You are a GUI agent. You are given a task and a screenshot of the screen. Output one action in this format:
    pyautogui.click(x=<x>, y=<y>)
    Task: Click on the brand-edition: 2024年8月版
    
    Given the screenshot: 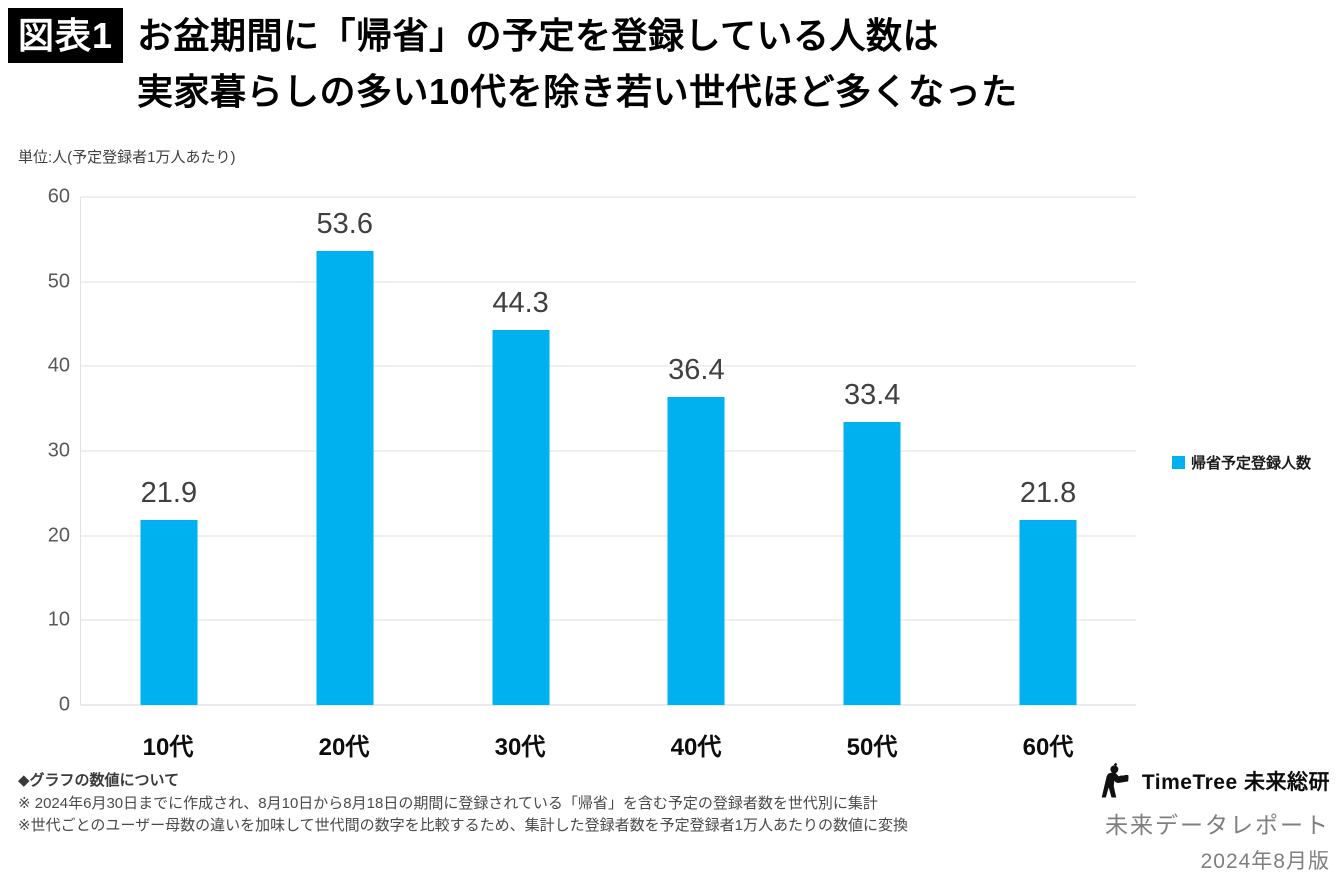 What is the action you would take?
    pyautogui.click(x=1265, y=861)
    